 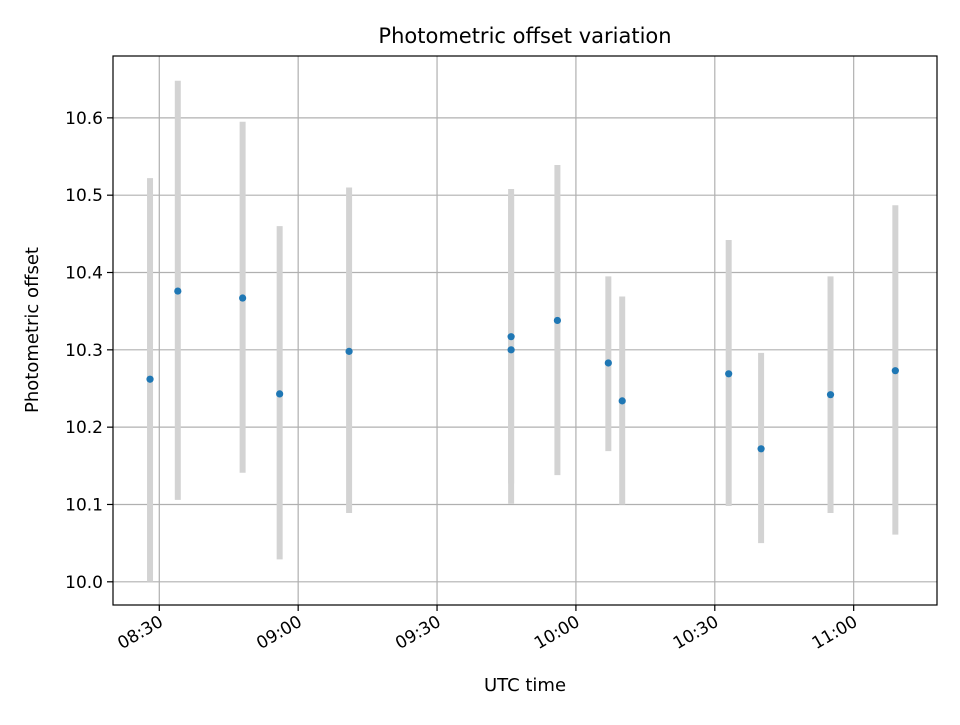 What do you see at coordinates (418, 633) in the screenshot?
I see `x-tick-label: 09:30` at bounding box center [418, 633].